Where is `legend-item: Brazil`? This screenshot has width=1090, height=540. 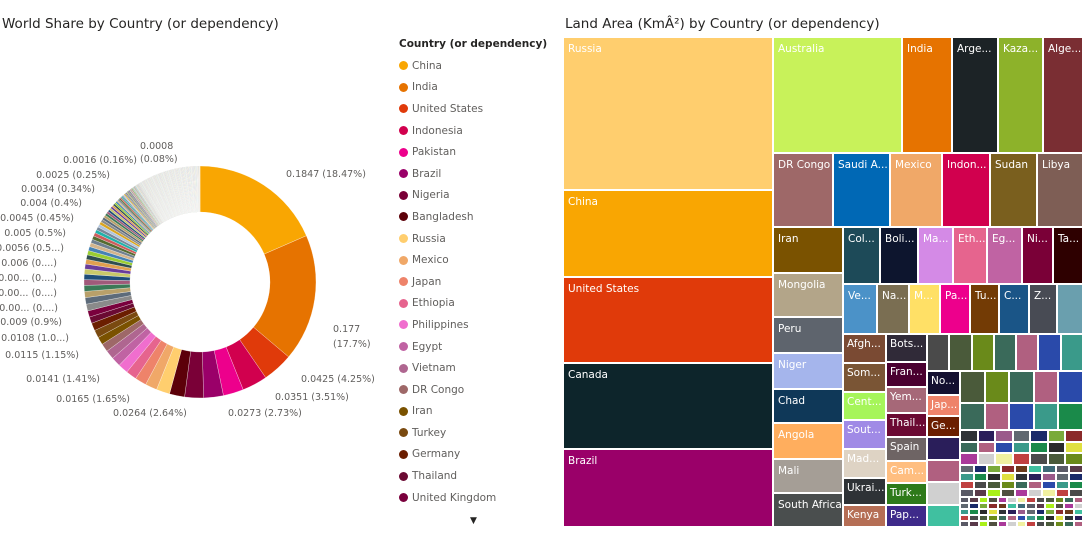 legend-item: Brazil is located at coordinates (474, 174).